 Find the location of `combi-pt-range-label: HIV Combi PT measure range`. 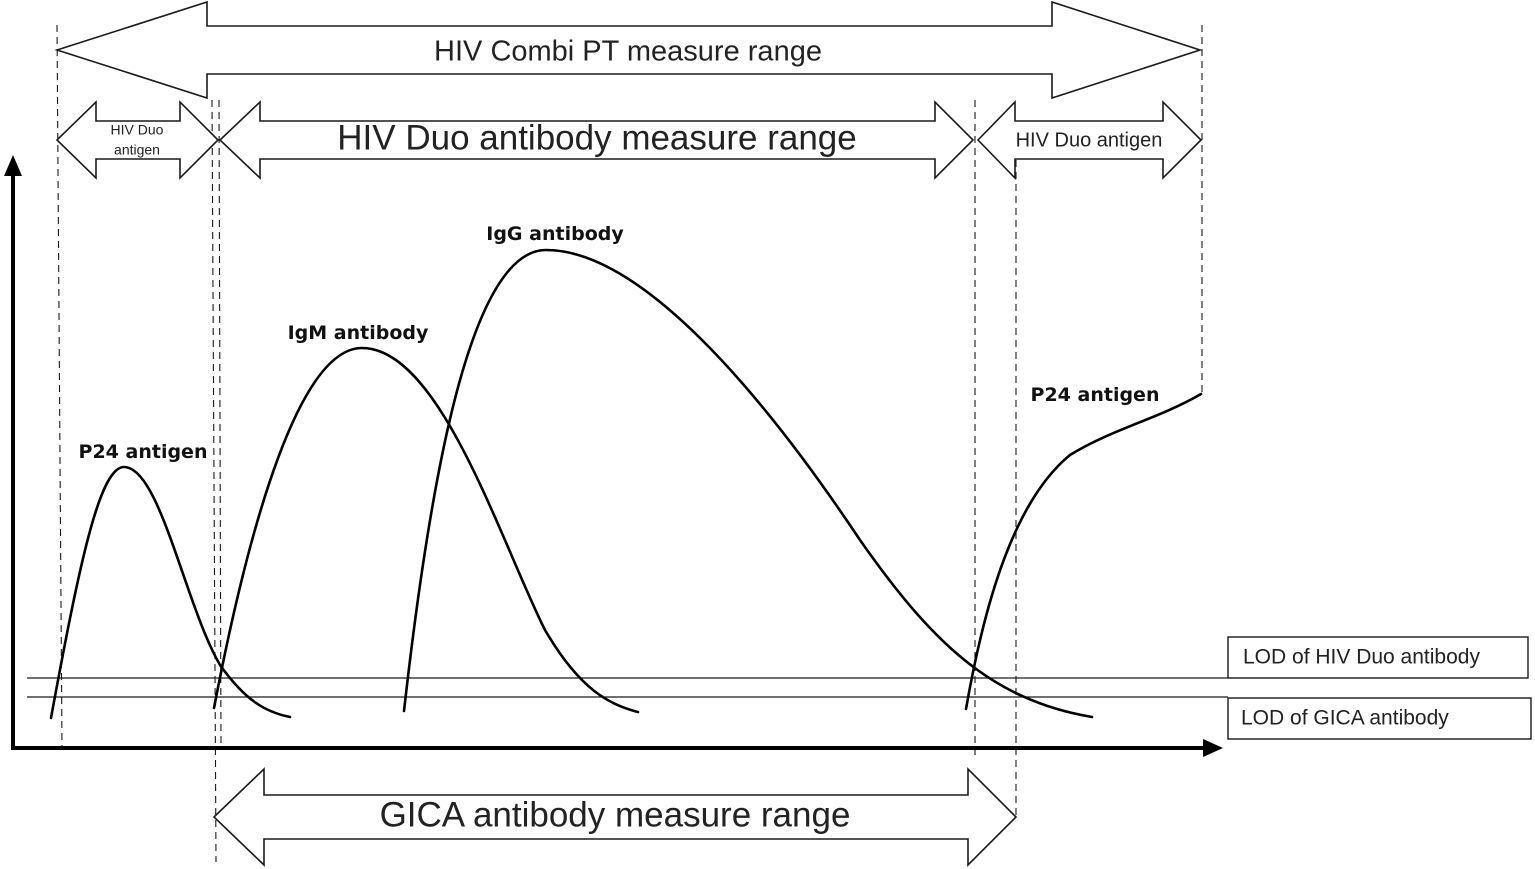

combi-pt-range-label: HIV Combi PT measure range is located at coordinates (628, 52).